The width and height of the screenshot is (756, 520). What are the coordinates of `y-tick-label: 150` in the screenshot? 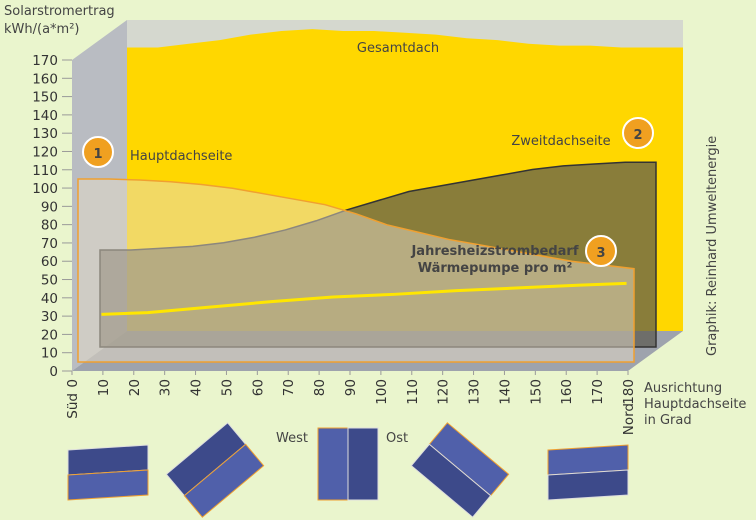 It's located at (45, 98).